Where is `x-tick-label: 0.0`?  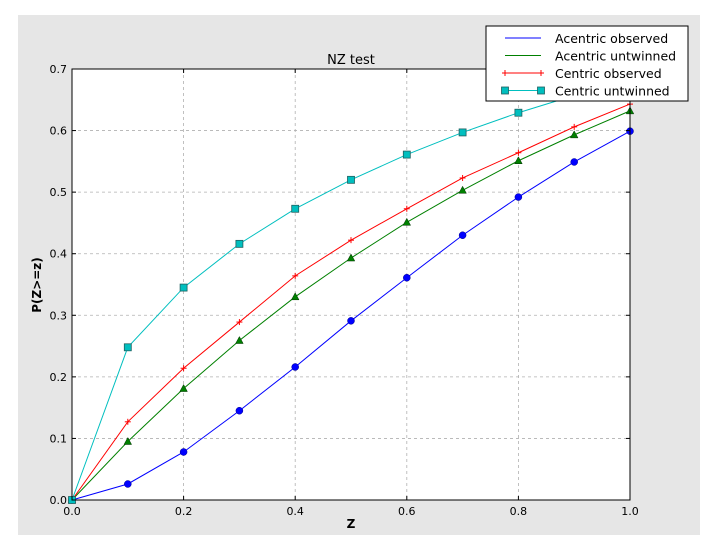 x-tick-label: 0.0 is located at coordinates (72, 511).